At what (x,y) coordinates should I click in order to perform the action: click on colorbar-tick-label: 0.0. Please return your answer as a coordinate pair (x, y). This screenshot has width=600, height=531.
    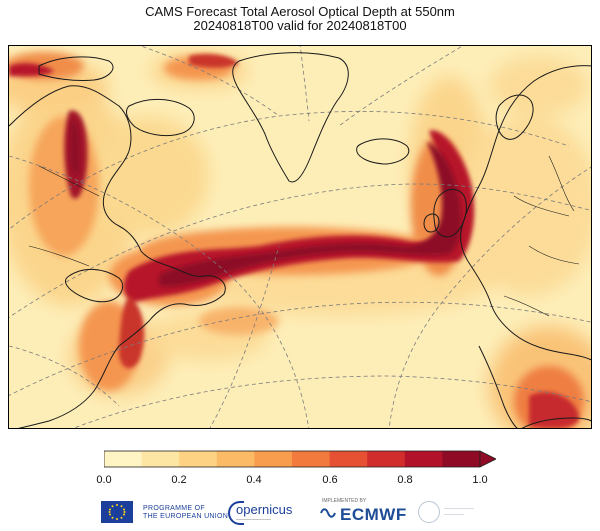
    Looking at the image, I should click on (104, 480).